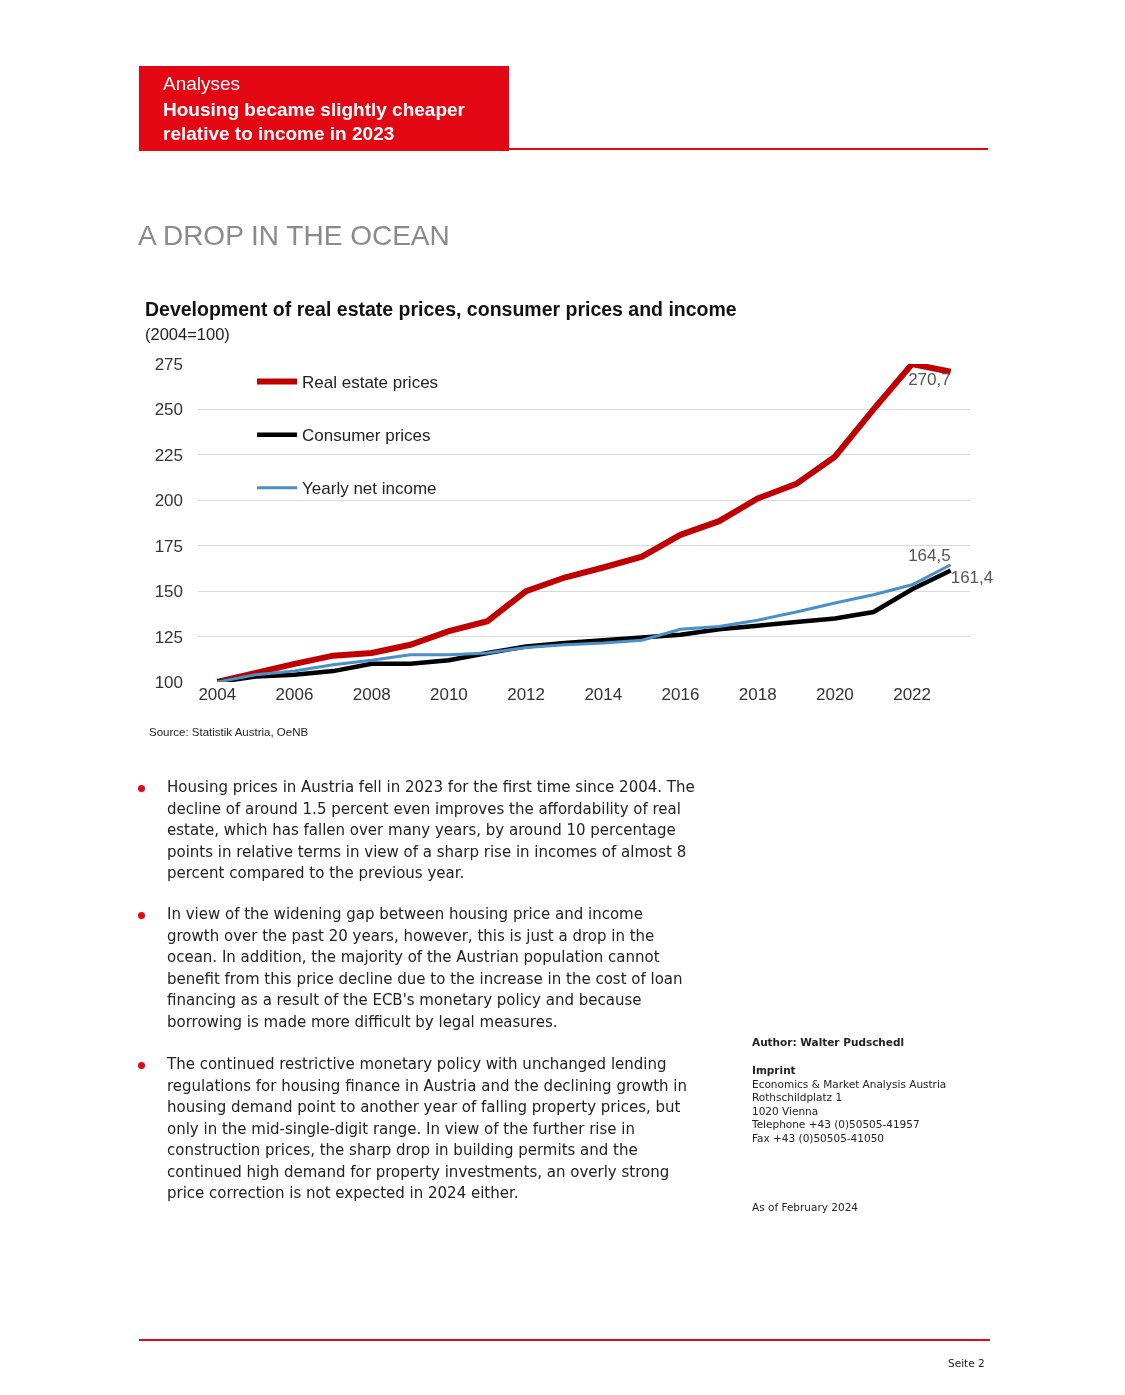 The image size is (1125, 1395). I want to click on text: Analyses, so click(202, 84).